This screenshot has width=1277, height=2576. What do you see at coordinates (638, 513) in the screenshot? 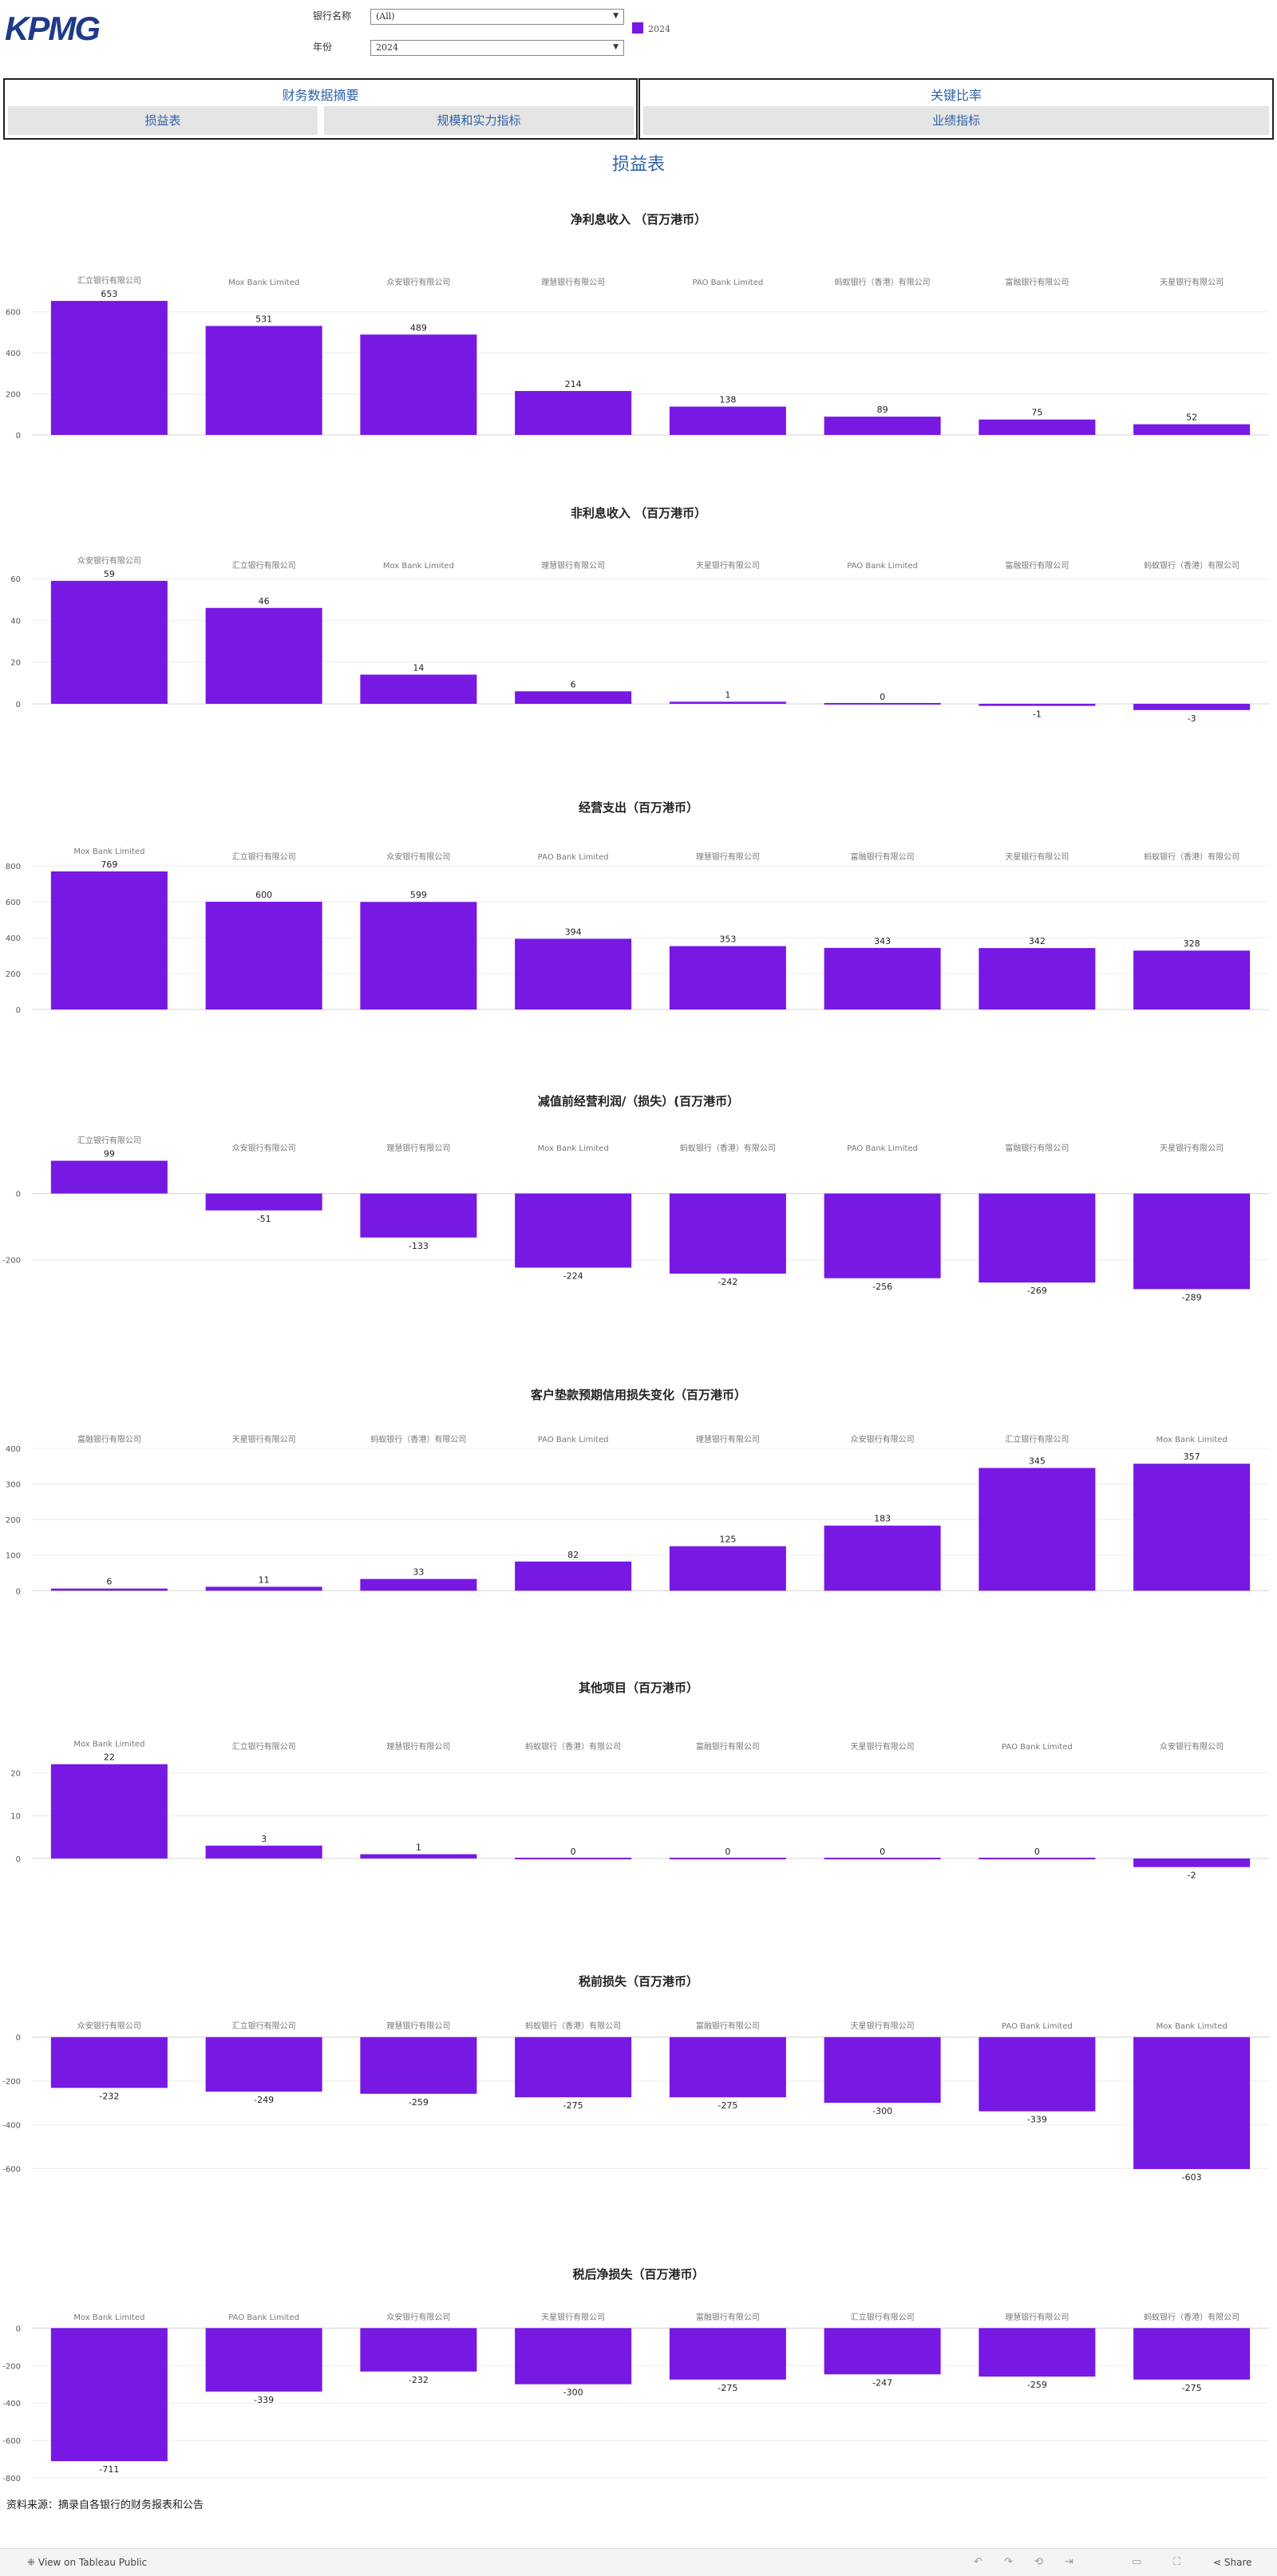
I see `chart-title: 非利息收入 （百万港币）` at bounding box center [638, 513].